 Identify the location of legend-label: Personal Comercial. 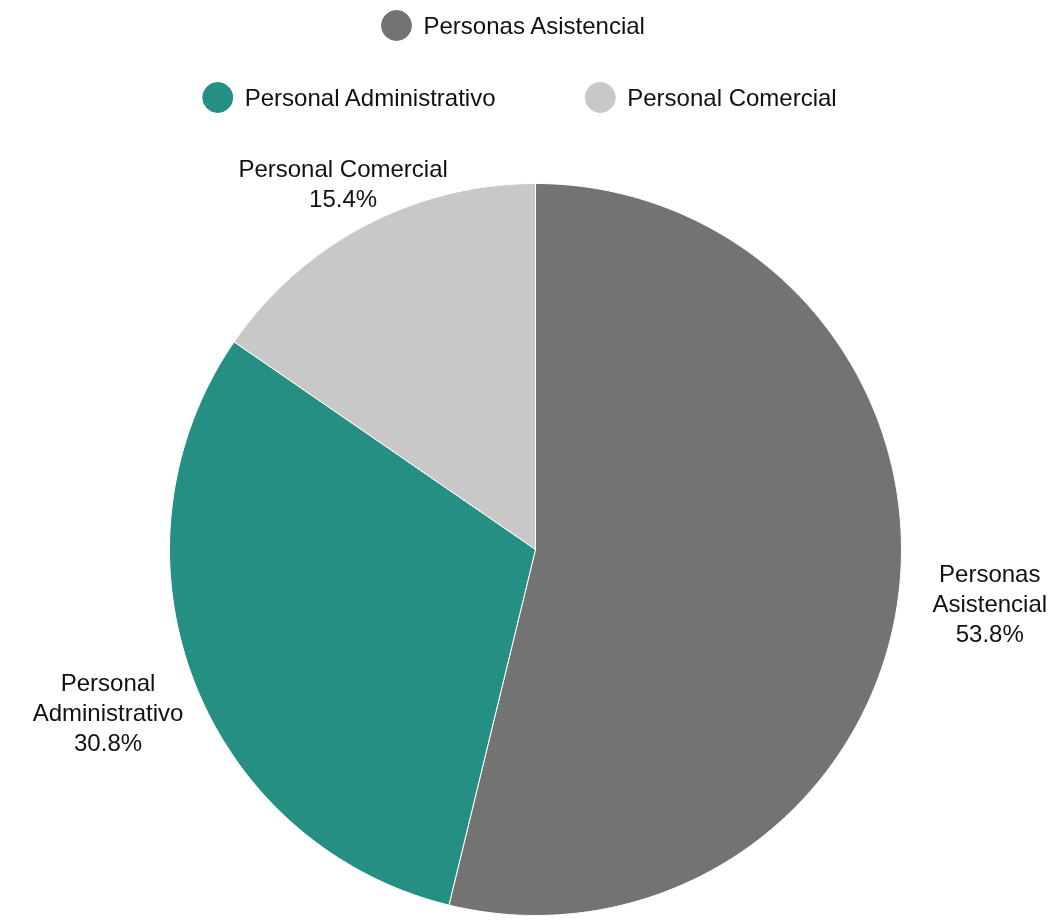
(732, 97).